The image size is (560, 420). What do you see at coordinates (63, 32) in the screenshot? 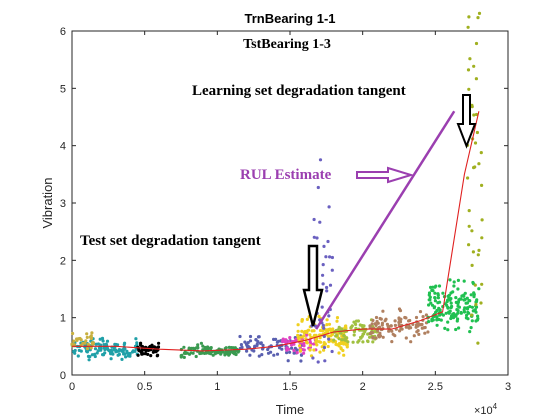
I see `y-tick-label: 6` at bounding box center [63, 32].